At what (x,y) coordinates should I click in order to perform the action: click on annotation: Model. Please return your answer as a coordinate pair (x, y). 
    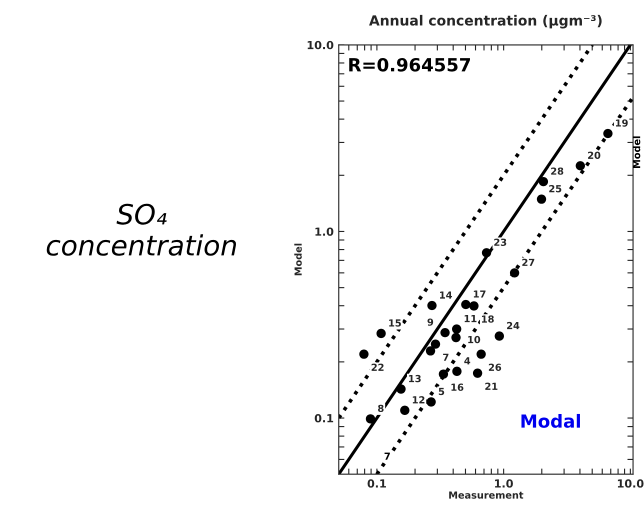
    Looking at the image, I should click on (636, 152).